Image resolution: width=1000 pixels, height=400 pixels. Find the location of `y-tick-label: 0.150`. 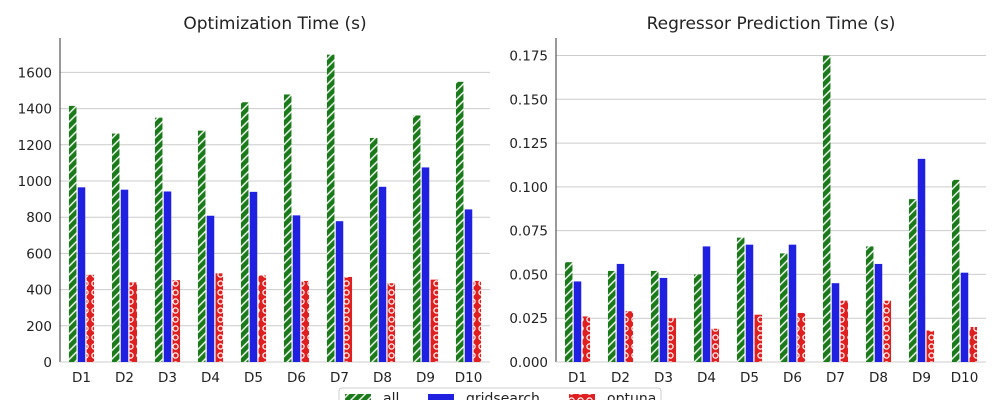

y-tick-label: 0.150 is located at coordinates (528, 100).